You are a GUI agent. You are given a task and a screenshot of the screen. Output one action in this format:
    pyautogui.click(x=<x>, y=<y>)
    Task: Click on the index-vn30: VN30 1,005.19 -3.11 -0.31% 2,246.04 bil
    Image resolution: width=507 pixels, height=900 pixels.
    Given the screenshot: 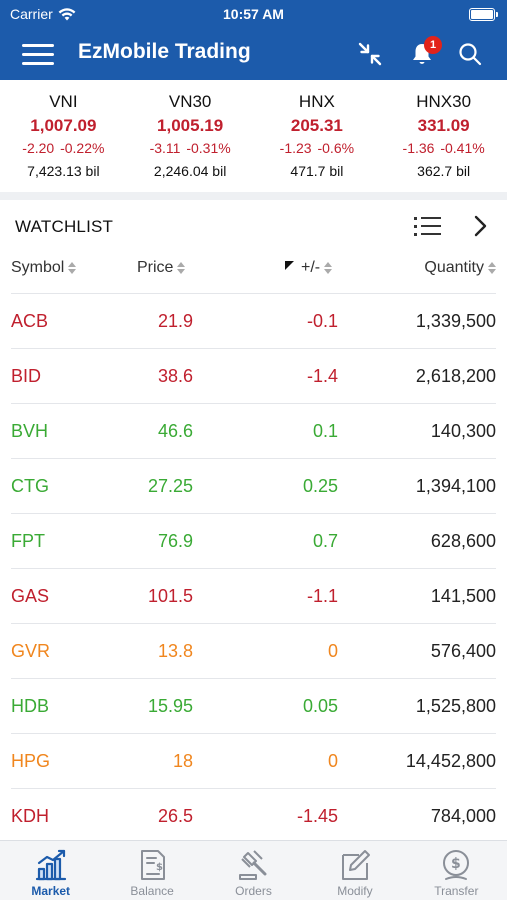 What is the action you would take?
    pyautogui.click(x=190, y=136)
    